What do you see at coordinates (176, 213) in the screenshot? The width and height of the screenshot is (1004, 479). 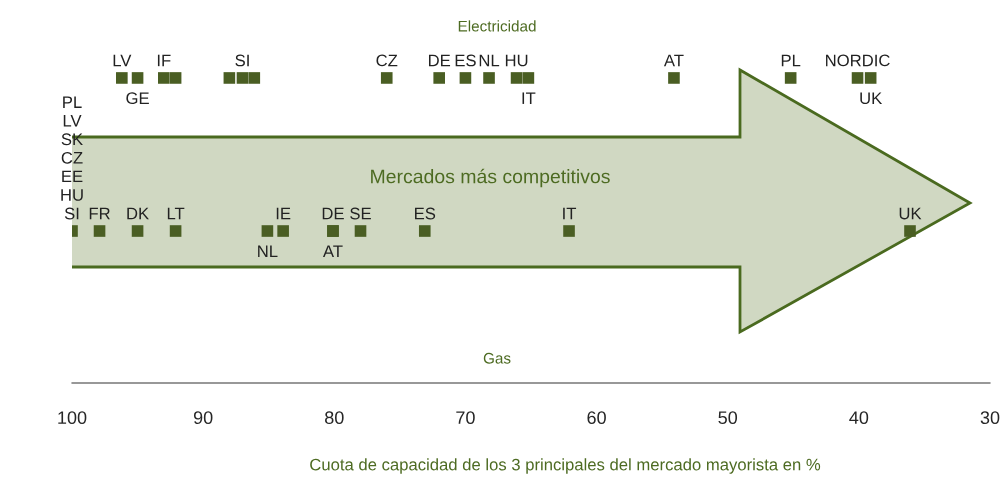 I see `data-label: LT` at bounding box center [176, 213].